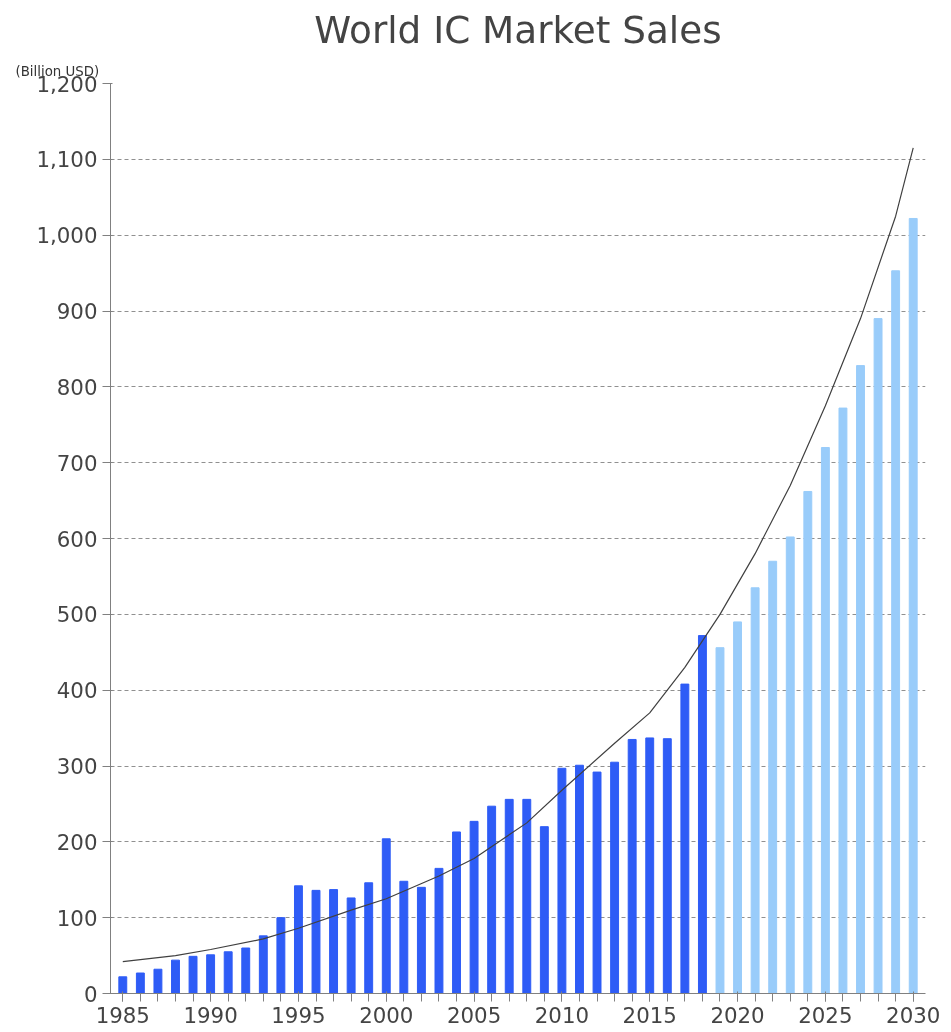  I want to click on x-tick-label: 2025, so click(825, 1015).